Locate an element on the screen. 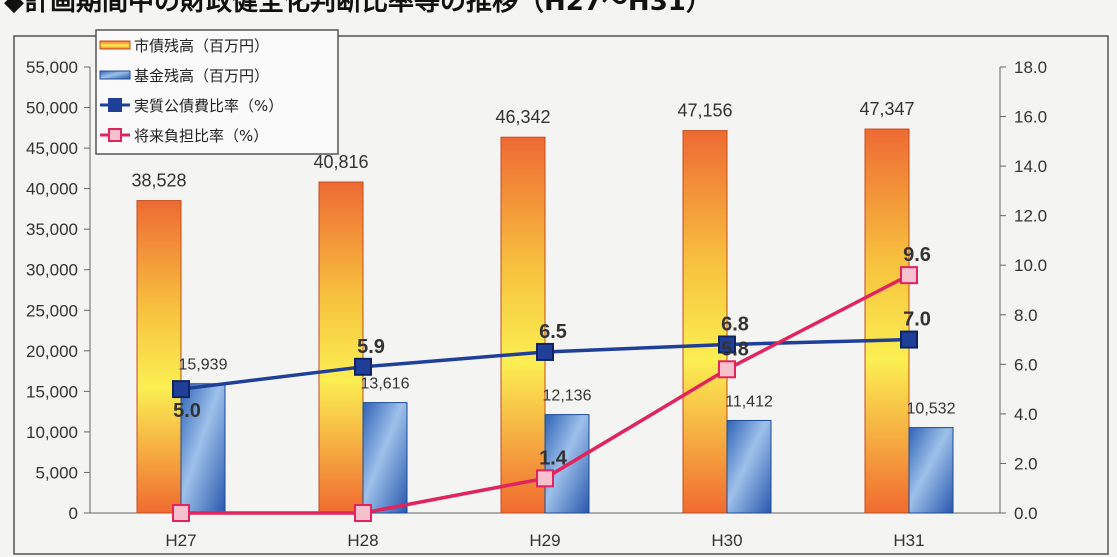 This screenshot has width=1117, height=557. y-right-tick-label: 8.0 is located at coordinates (1026, 315).